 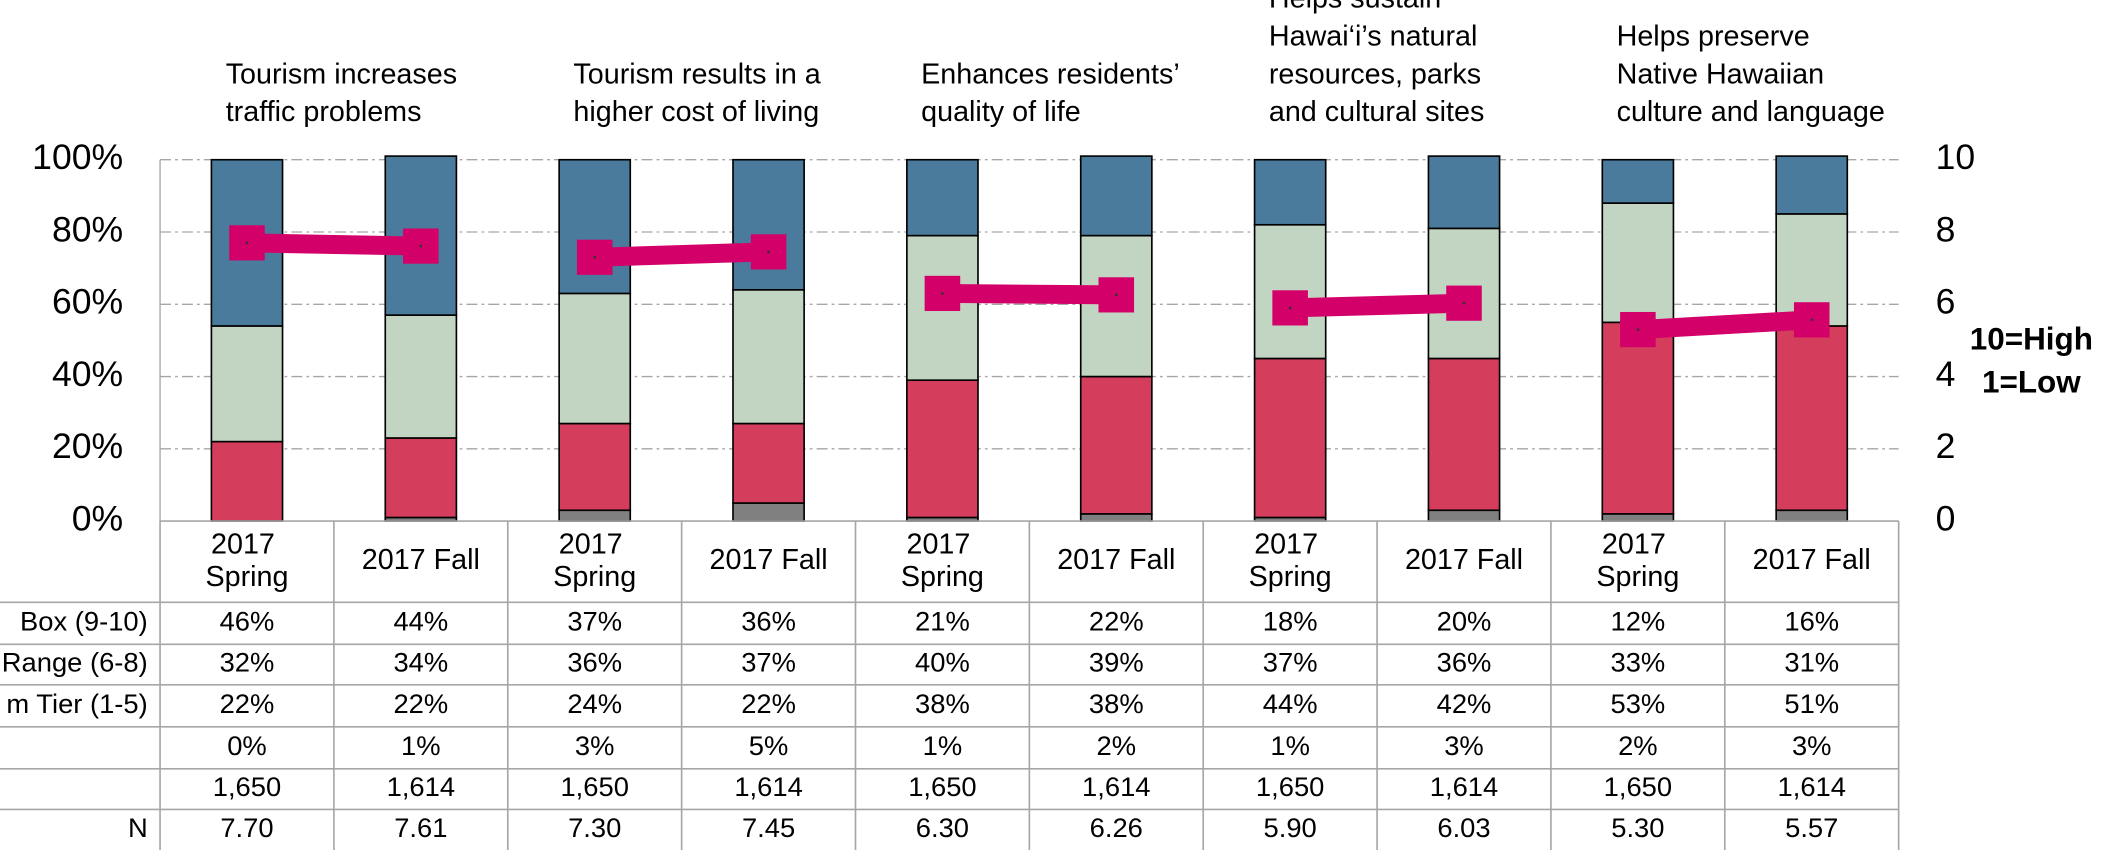 What do you see at coordinates (1811, 703) in the screenshot?
I see `table-value: 51%` at bounding box center [1811, 703].